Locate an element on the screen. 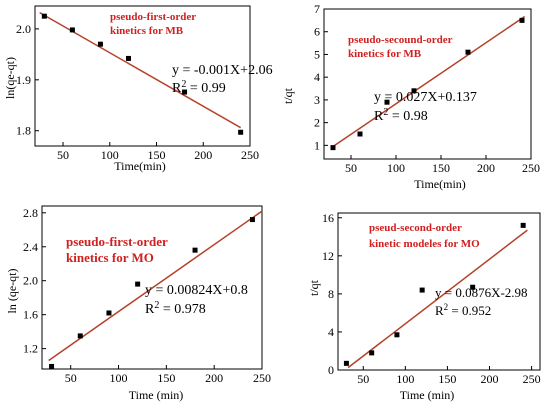 This screenshot has height=411, width=550. panel-title-line-1: pseud-second-order is located at coordinates (415, 228).